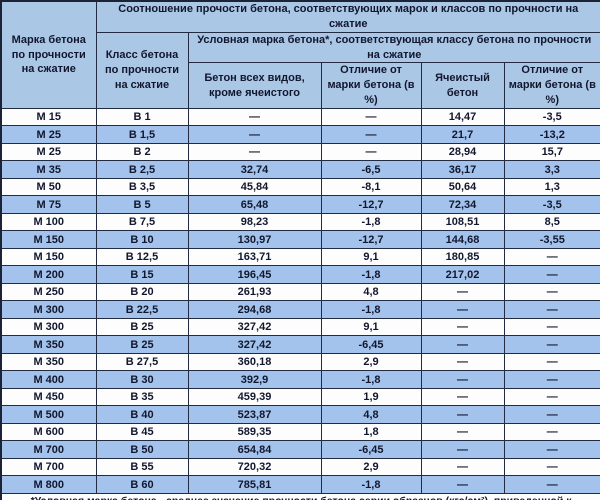 Image resolution: width=600 pixels, height=500 pixels. I want to click on cell: 294,68, so click(254, 309).